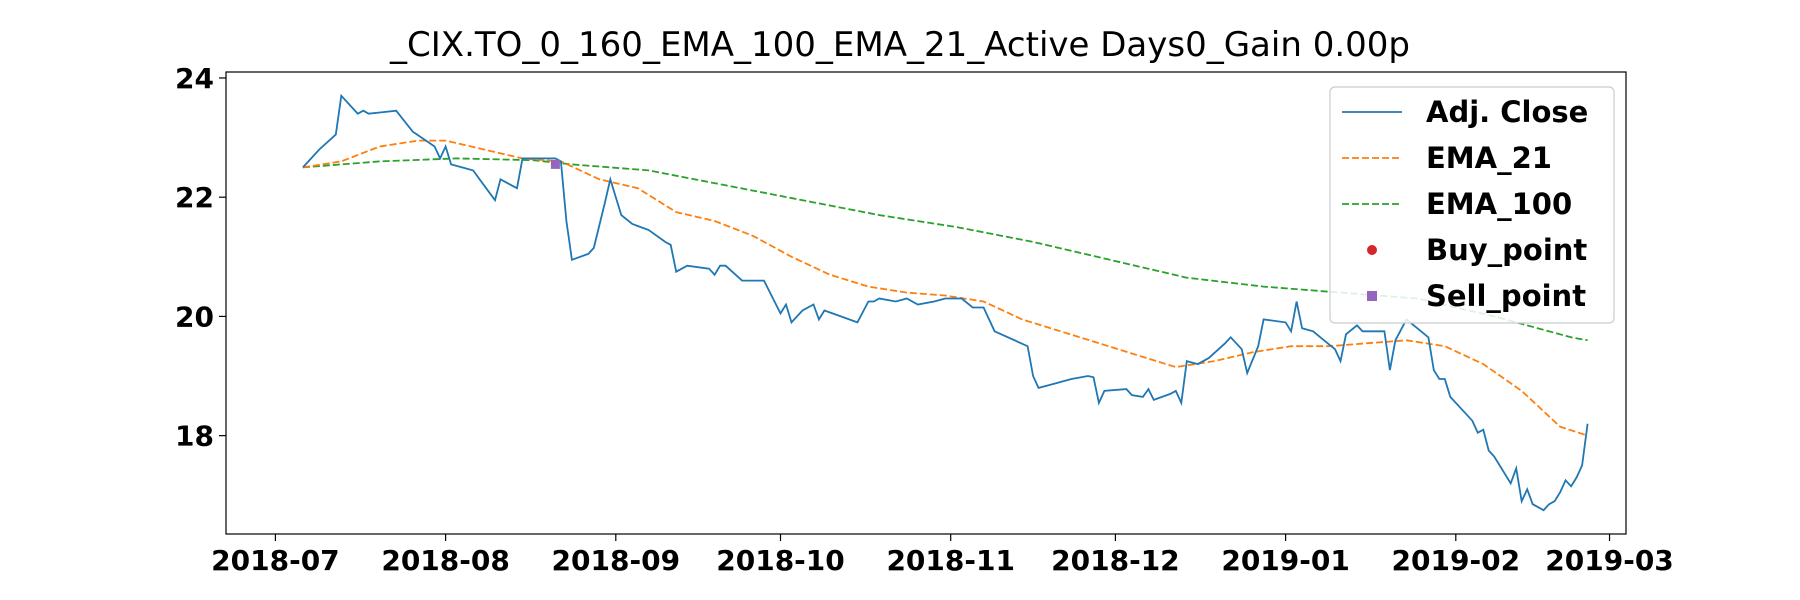 The height and width of the screenshot is (600, 1800). Describe the element at coordinates (616, 560) in the screenshot. I see `x-tick-label: 2018-09` at that location.